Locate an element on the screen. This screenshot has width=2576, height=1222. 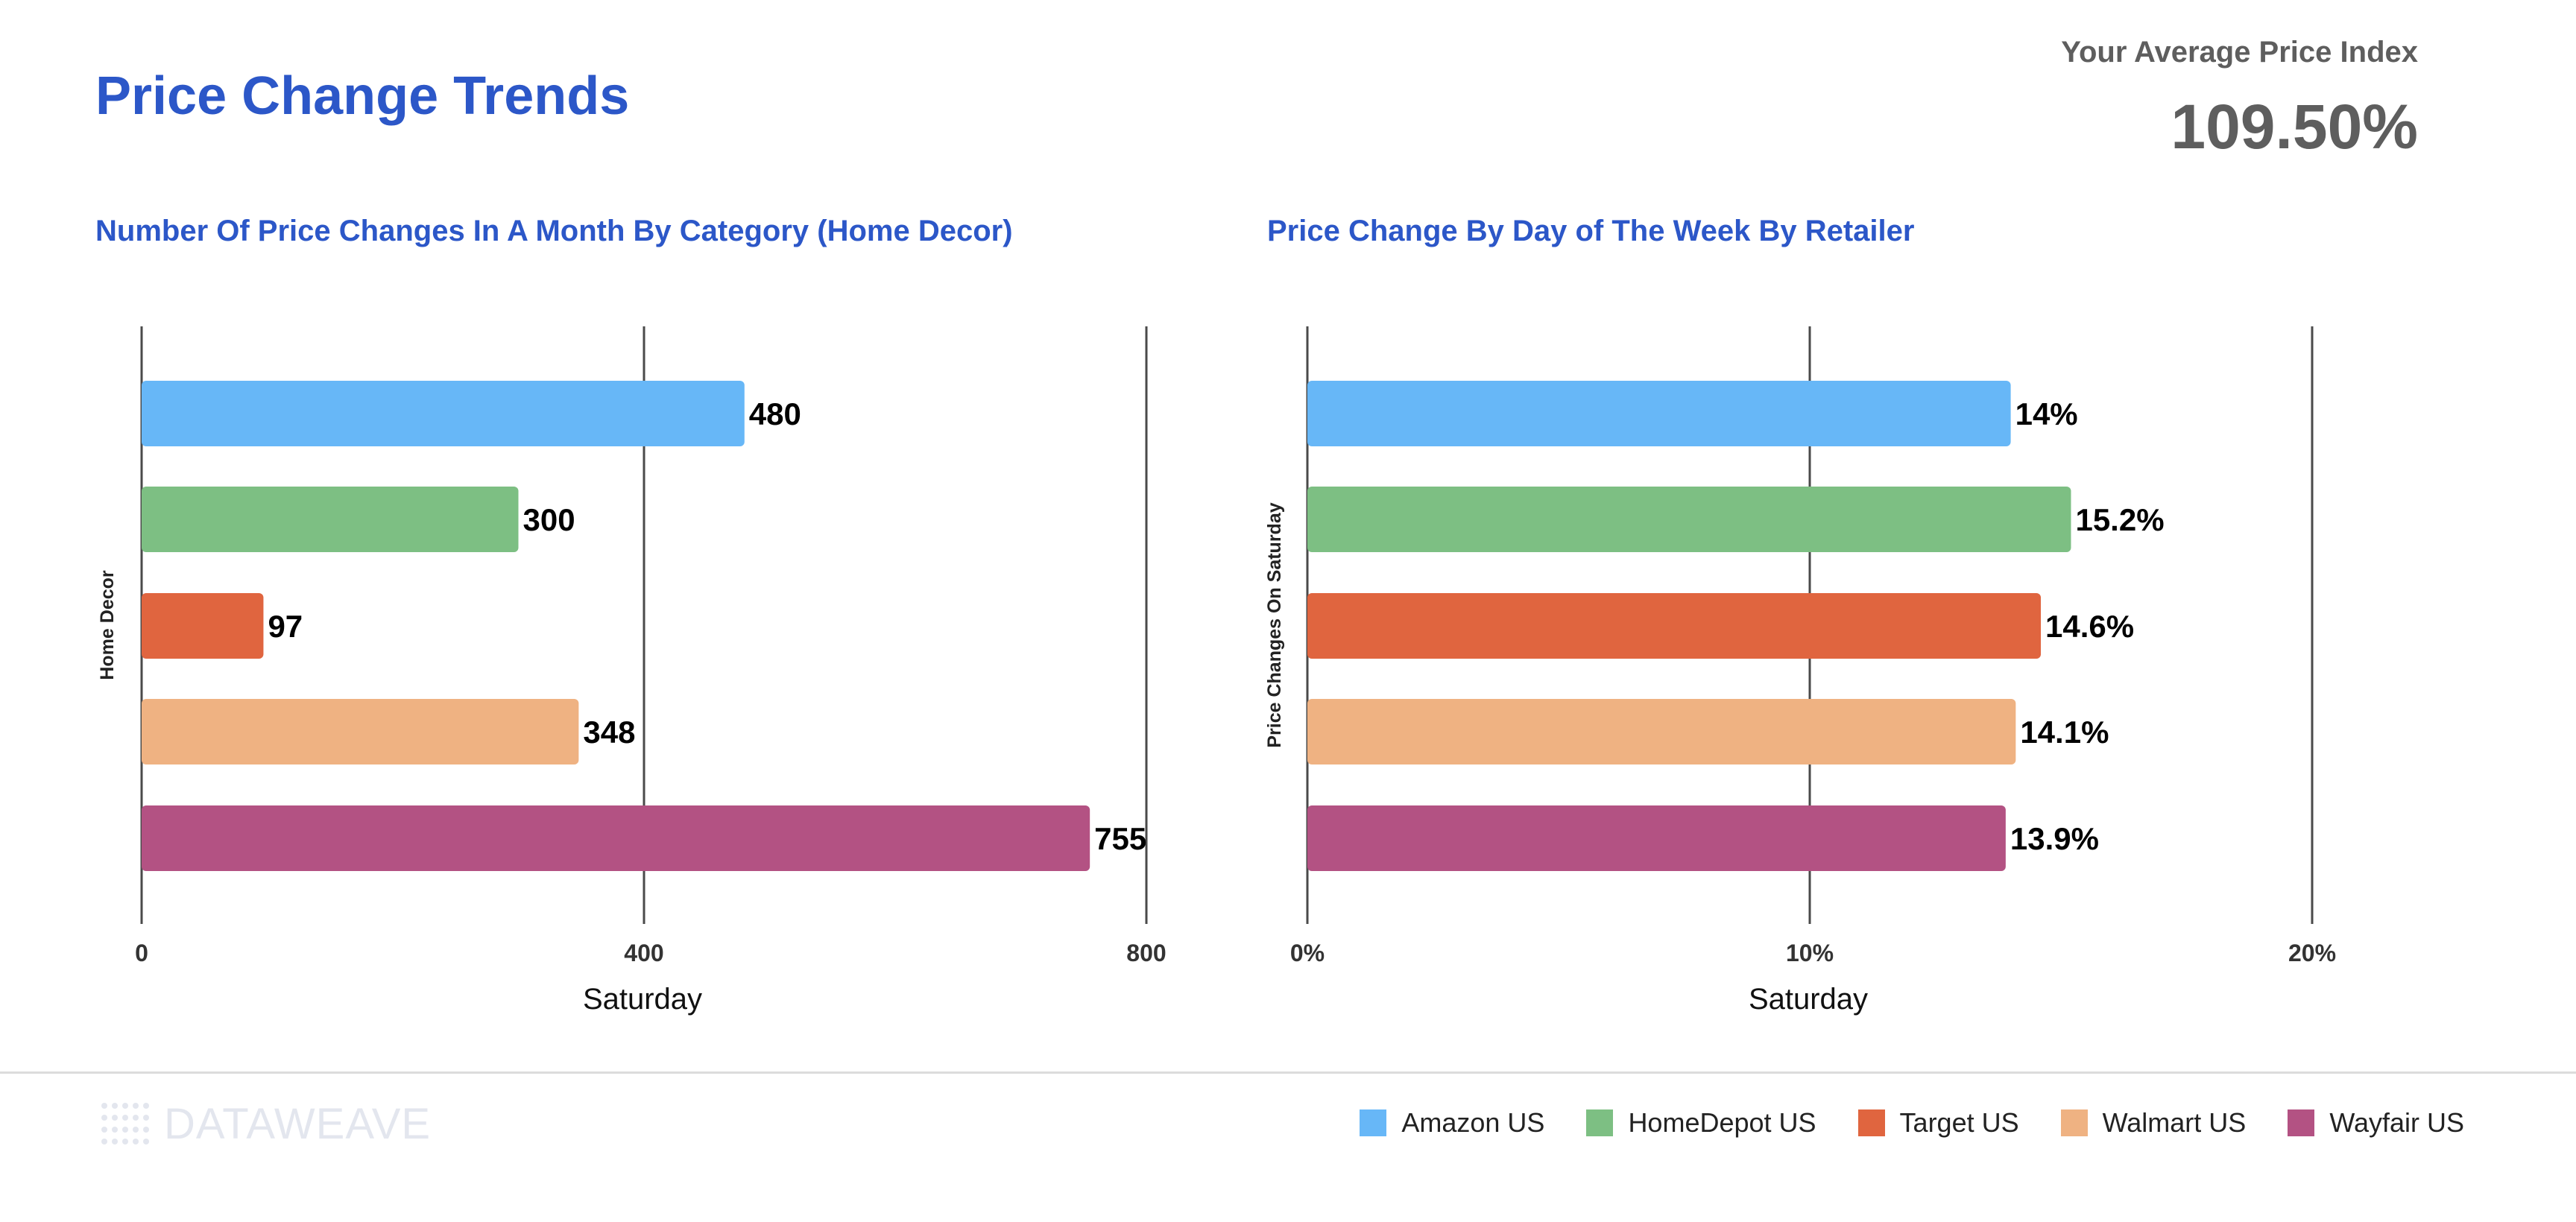
data-label: 14.1% is located at coordinates (2064, 732).